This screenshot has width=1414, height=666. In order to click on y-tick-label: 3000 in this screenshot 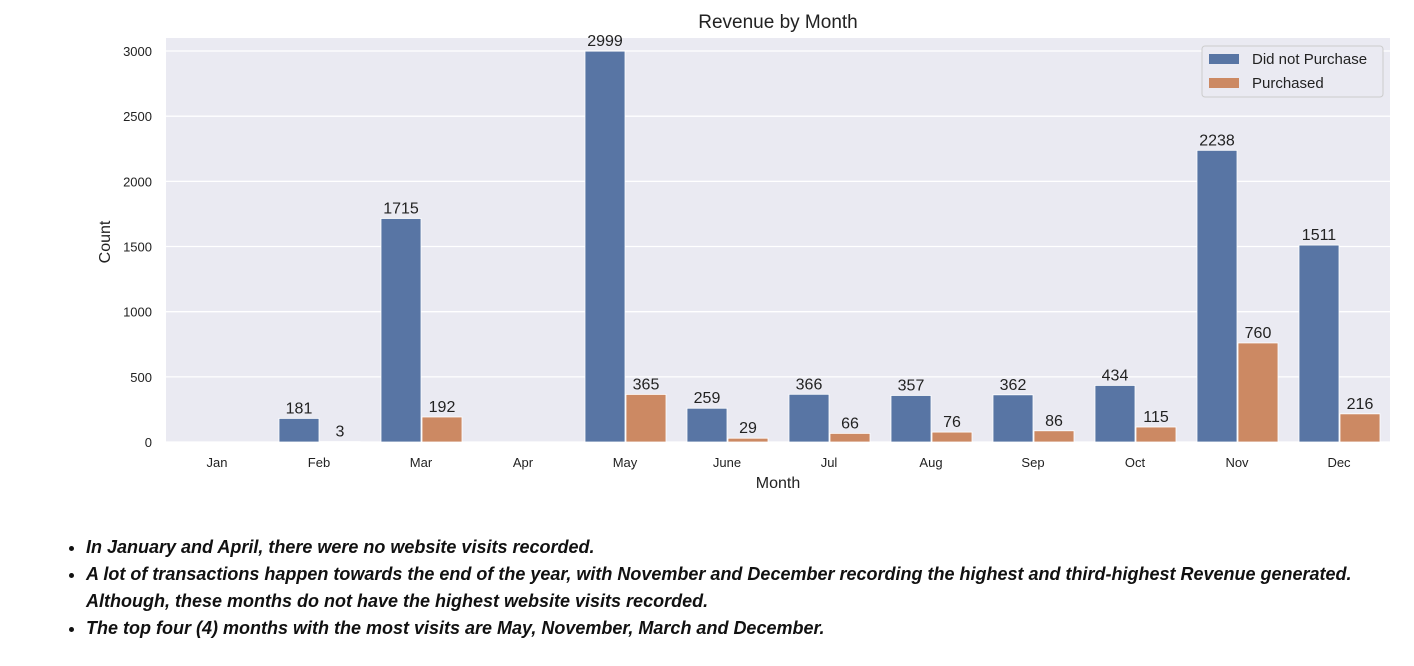, I will do `click(137, 51)`.